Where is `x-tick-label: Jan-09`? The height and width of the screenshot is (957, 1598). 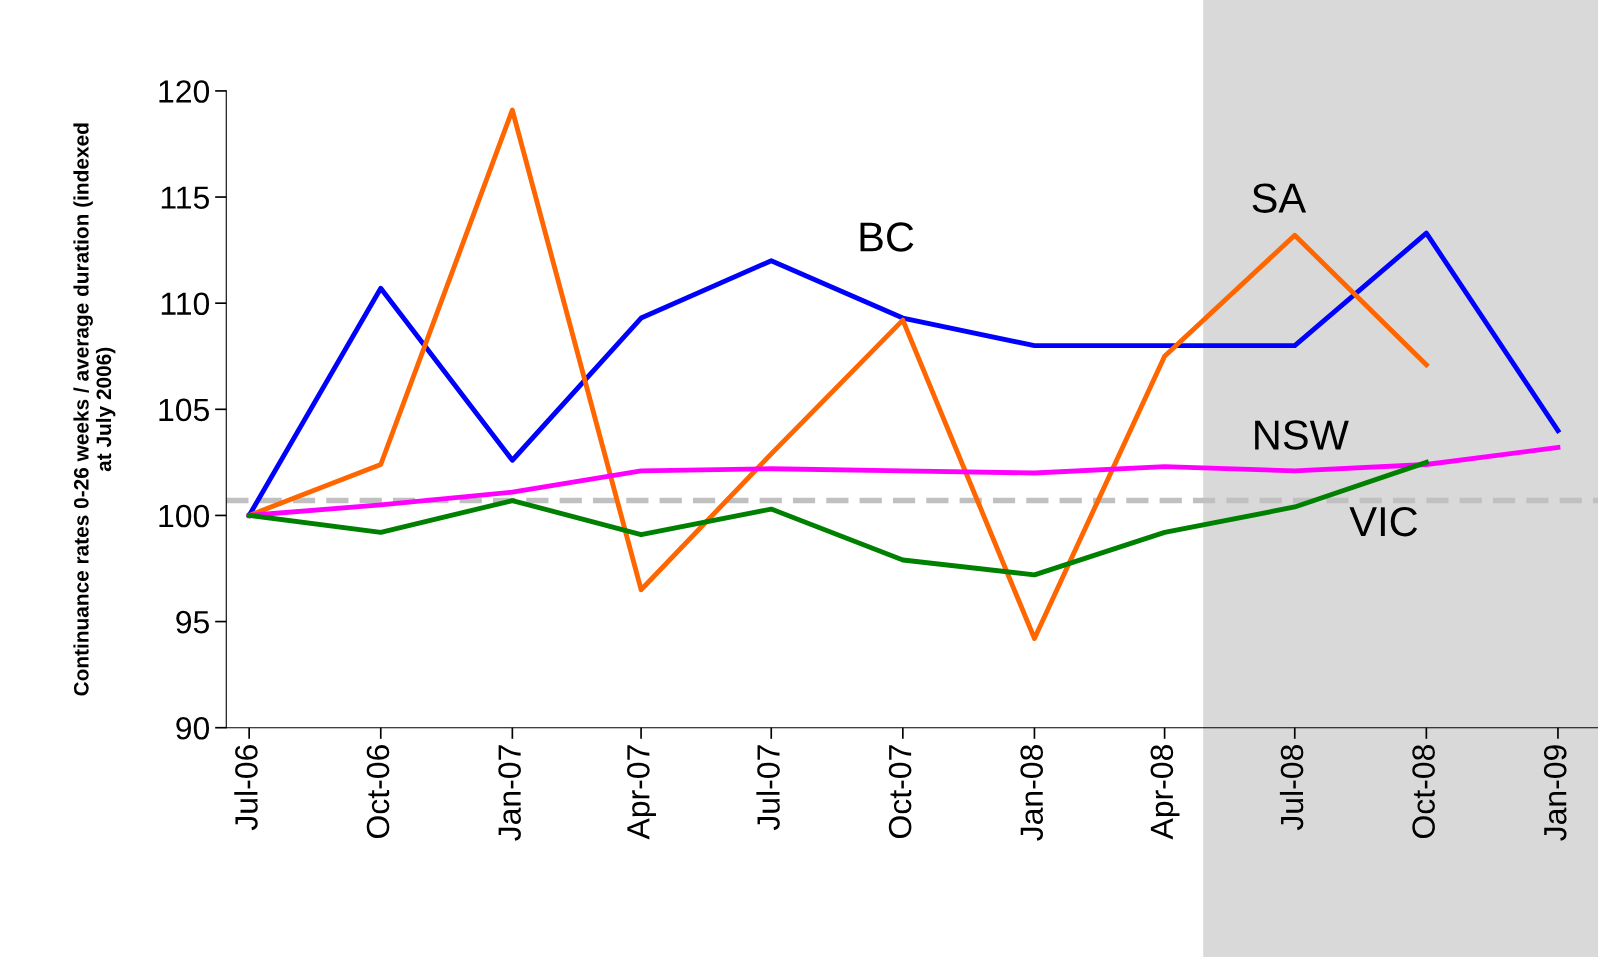 x-tick-label: Jan-09 is located at coordinates (1555, 793).